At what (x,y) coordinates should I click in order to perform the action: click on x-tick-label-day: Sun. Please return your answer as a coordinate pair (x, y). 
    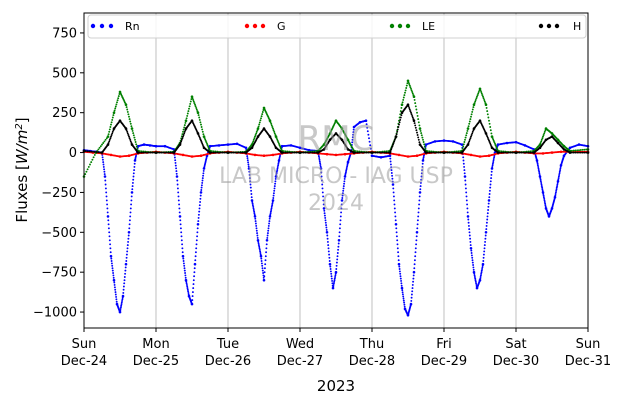
    Looking at the image, I should click on (84, 344).